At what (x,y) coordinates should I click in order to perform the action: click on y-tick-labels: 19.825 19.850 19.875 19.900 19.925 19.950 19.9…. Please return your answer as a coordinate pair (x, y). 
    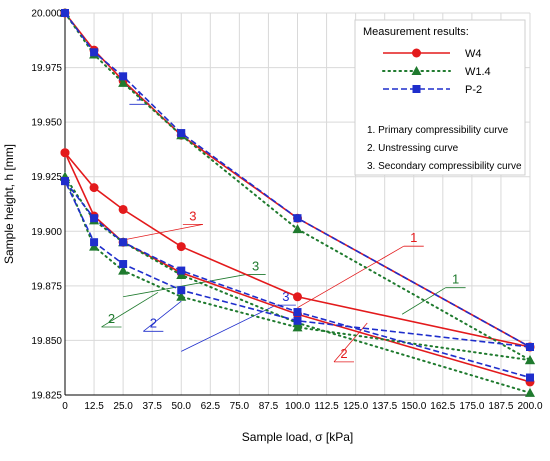
    Looking at the image, I should click on (46, 205).